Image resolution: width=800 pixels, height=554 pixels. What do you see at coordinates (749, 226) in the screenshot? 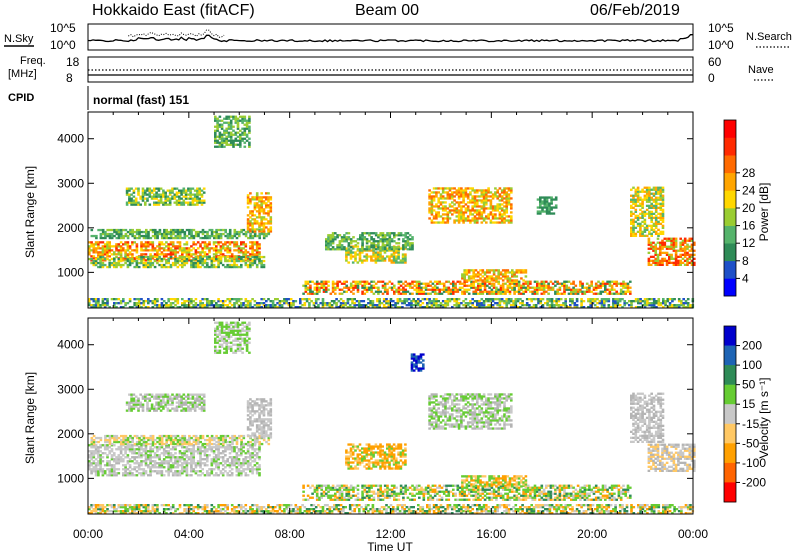
I see `colorbar-tick-label: 16` at bounding box center [749, 226].